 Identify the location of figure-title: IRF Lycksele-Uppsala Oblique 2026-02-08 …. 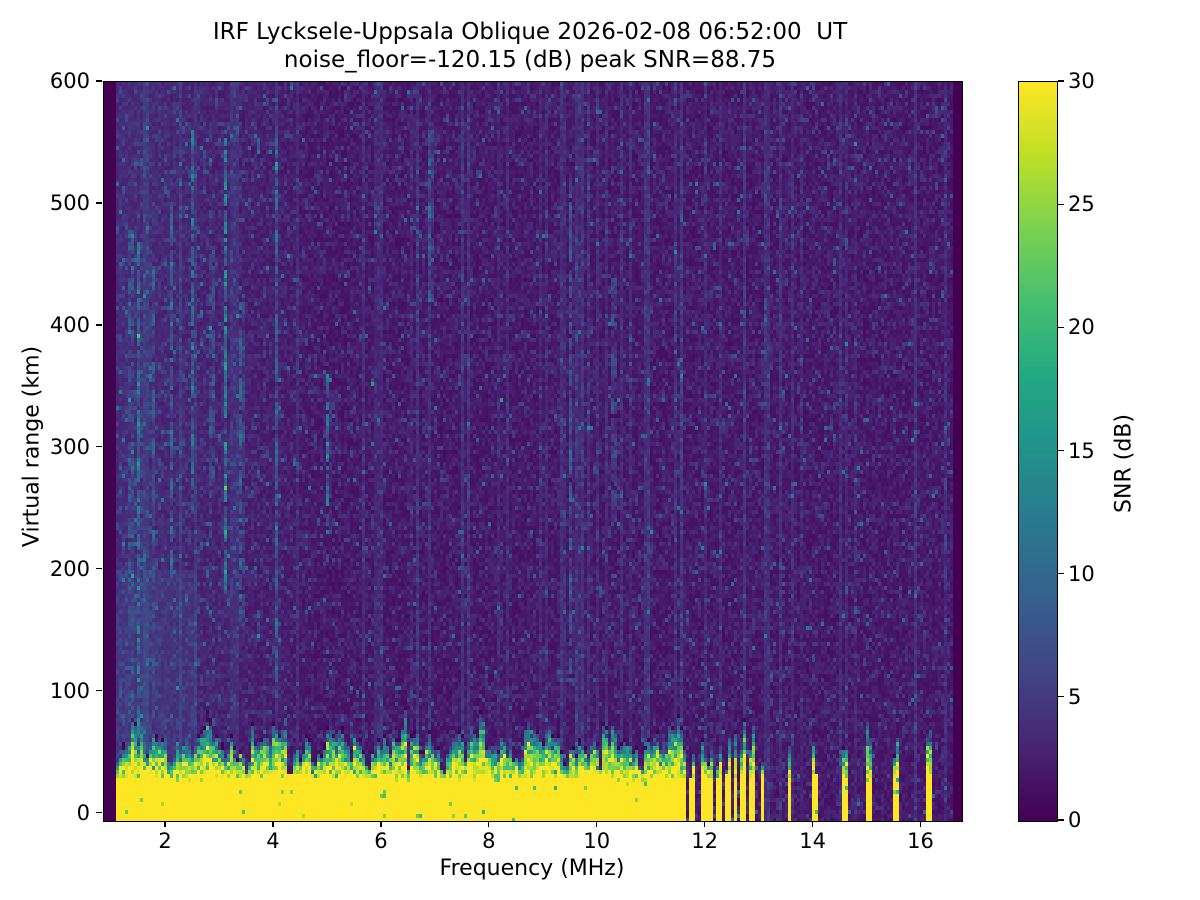
(530, 46).